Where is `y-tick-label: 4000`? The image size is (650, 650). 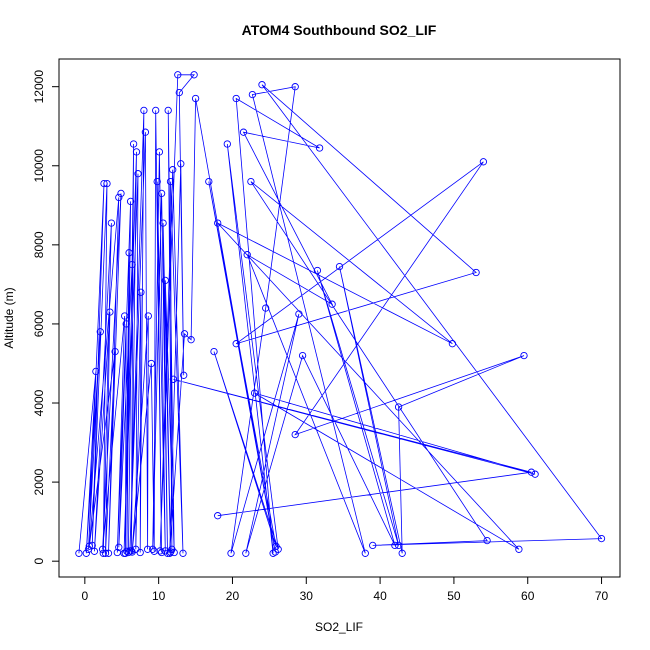
y-tick-label: 4000 is located at coordinates (39, 402).